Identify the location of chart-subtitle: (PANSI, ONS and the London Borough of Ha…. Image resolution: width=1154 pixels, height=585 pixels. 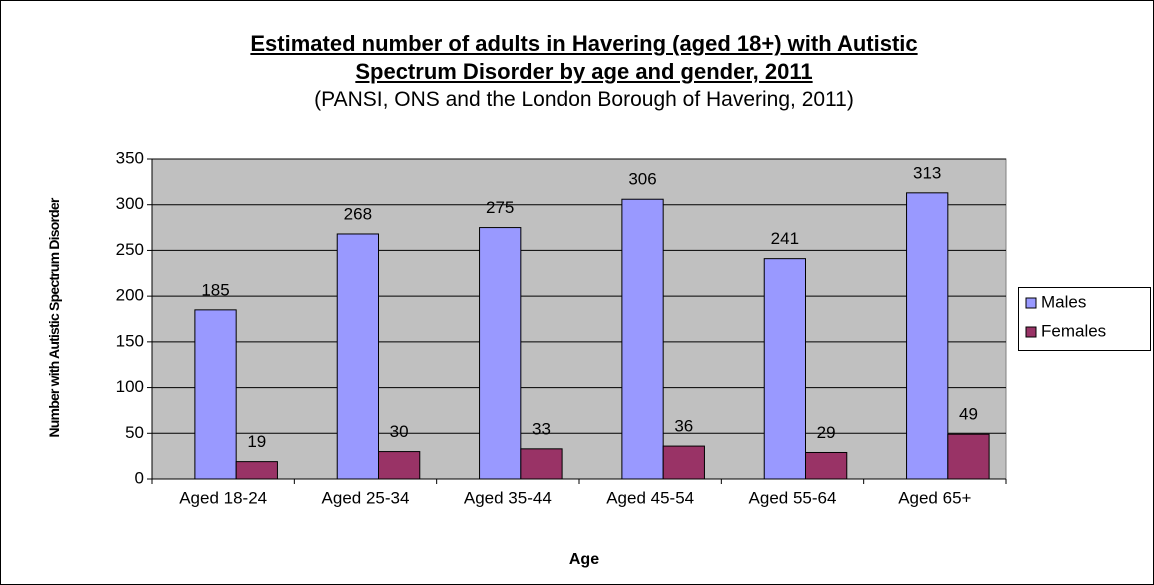
(584, 99).